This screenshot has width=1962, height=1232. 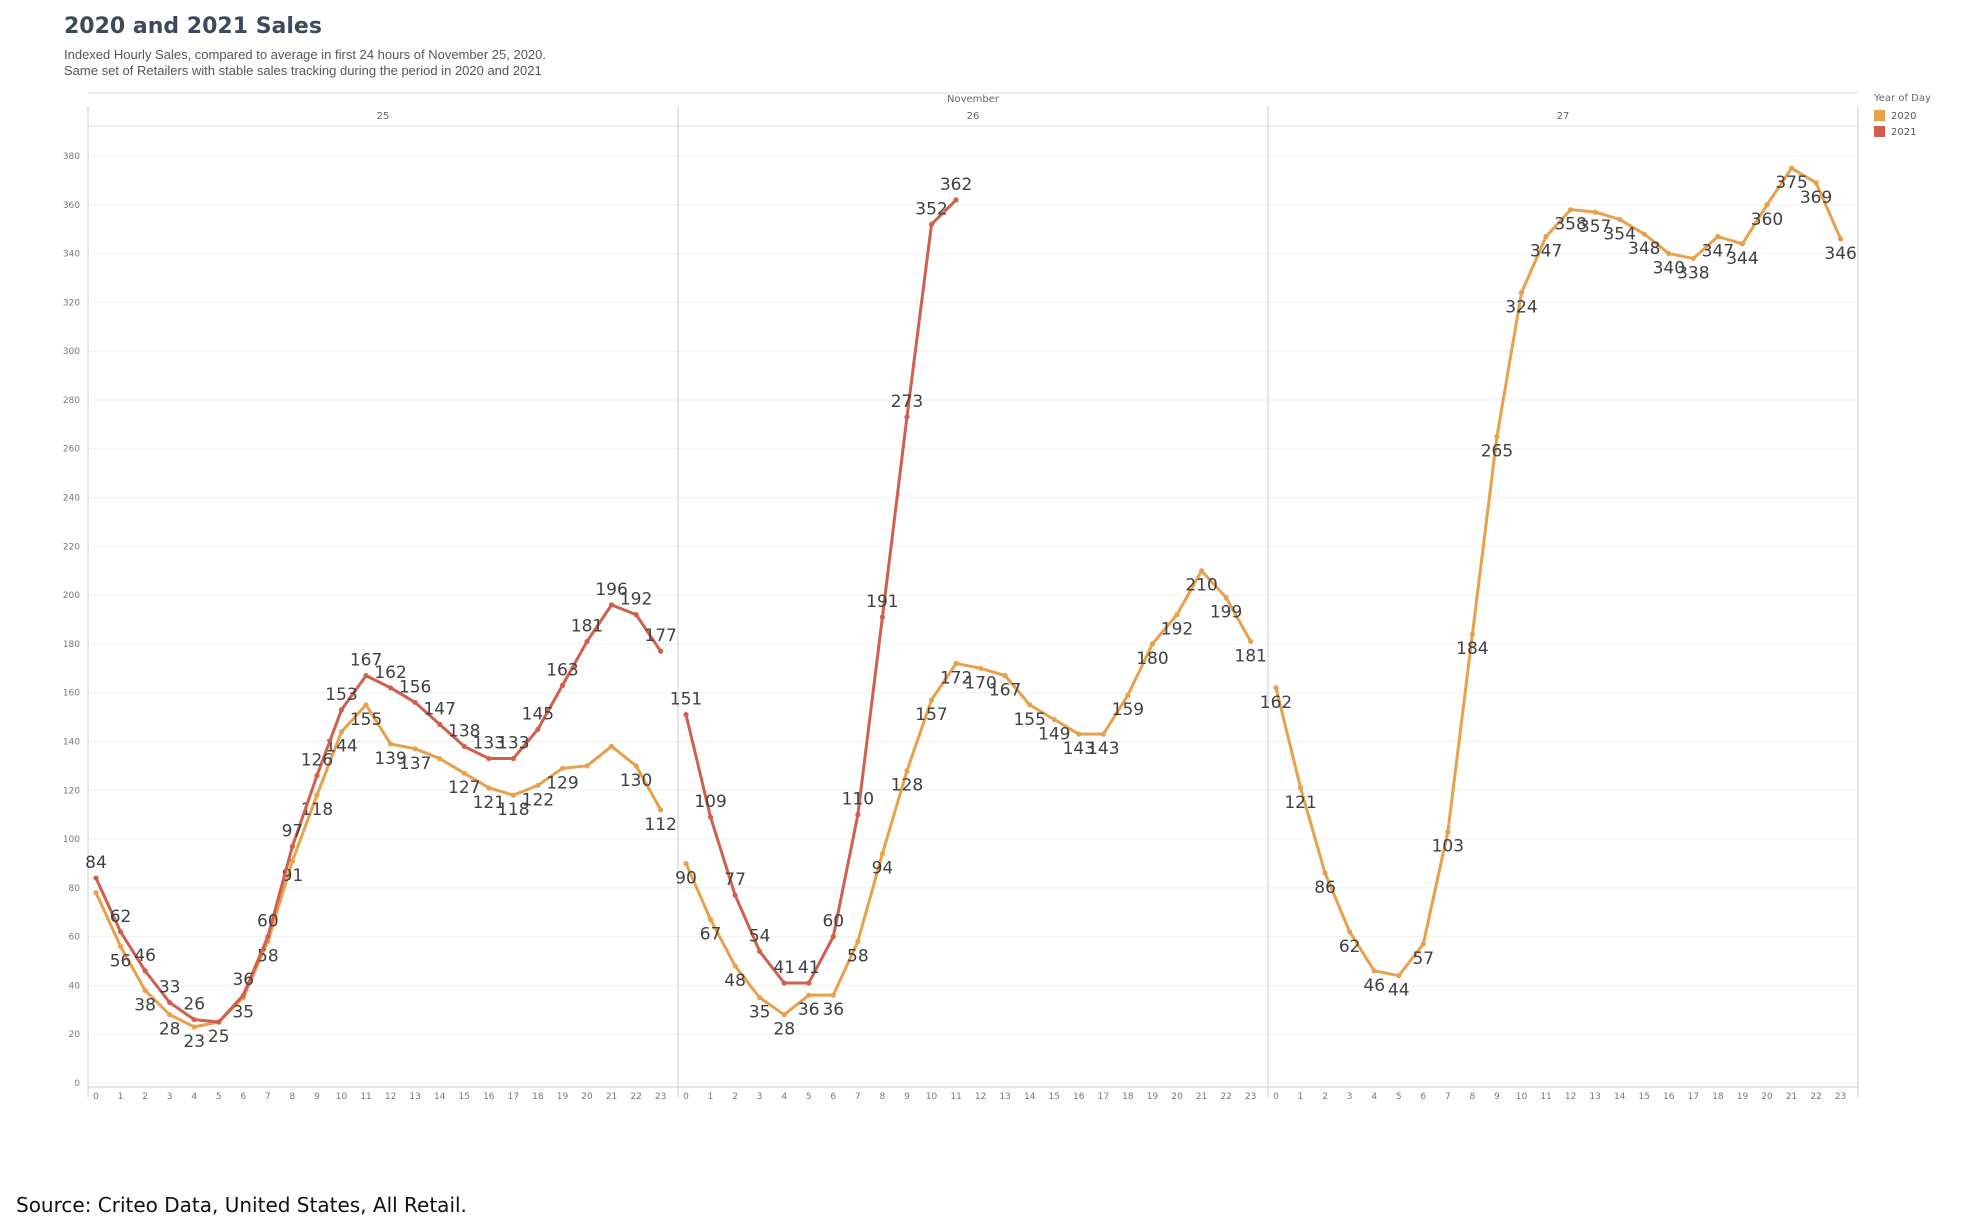 What do you see at coordinates (71, 499) in the screenshot?
I see `y-tick-label: 240` at bounding box center [71, 499].